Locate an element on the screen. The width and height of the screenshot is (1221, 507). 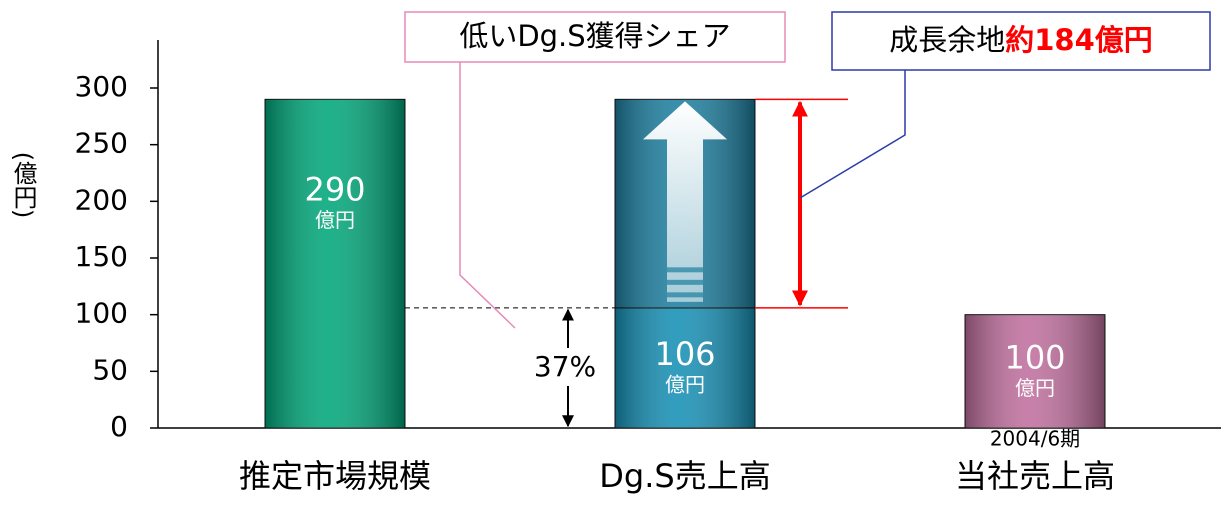
x-tick-label: Dg.S売上高 is located at coordinates (684, 476).